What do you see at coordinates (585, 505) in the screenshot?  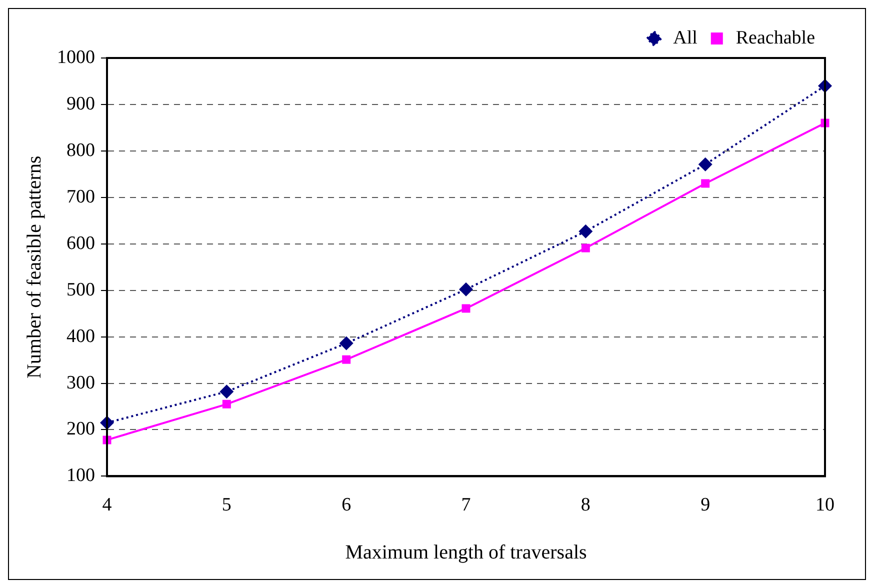 I see `x-tick-label: 8` at bounding box center [585, 505].